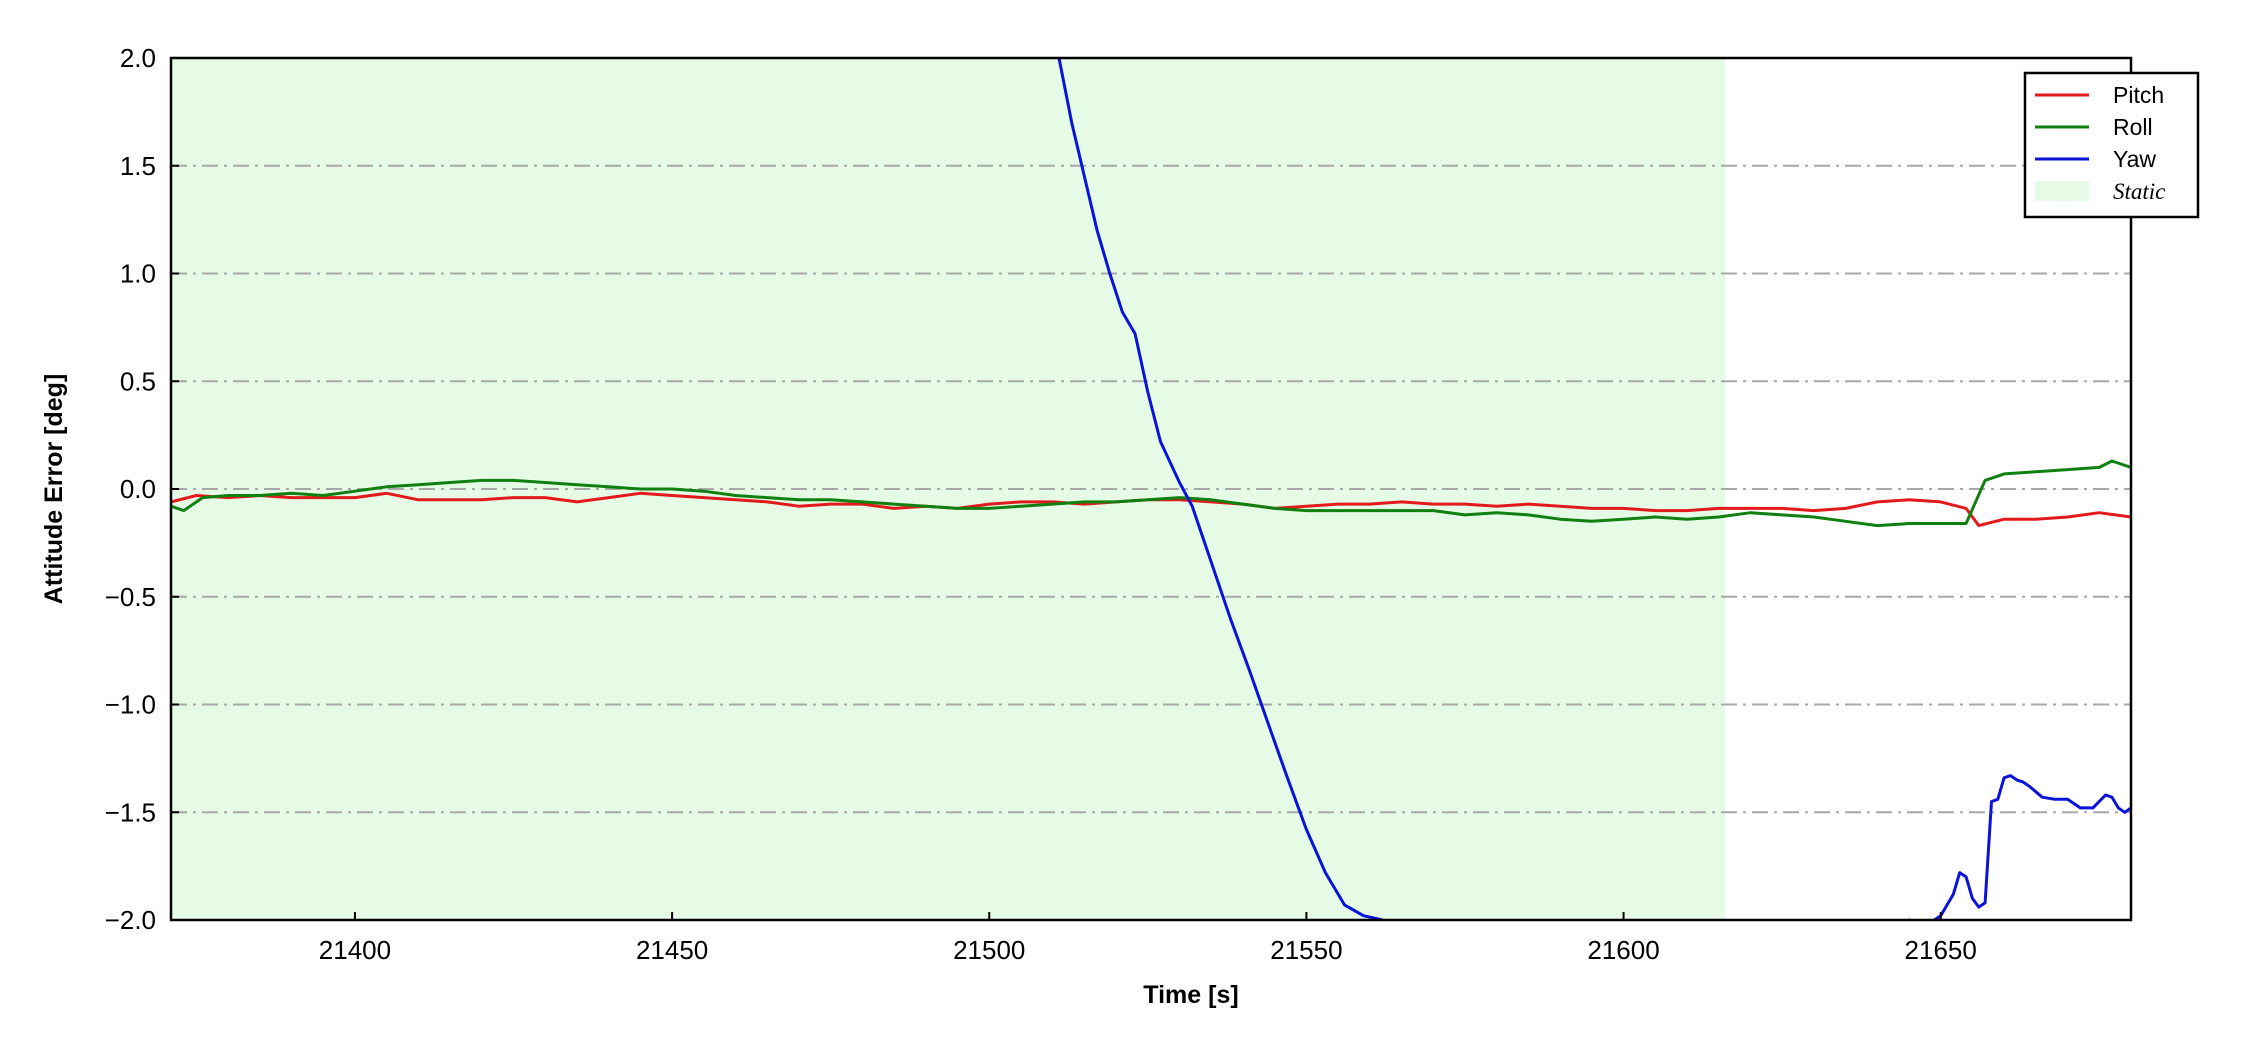 Image resolution: width=2250 pixels, height=1050 pixels. What do you see at coordinates (1306, 950) in the screenshot?
I see `x-tick-label: 21550` at bounding box center [1306, 950].